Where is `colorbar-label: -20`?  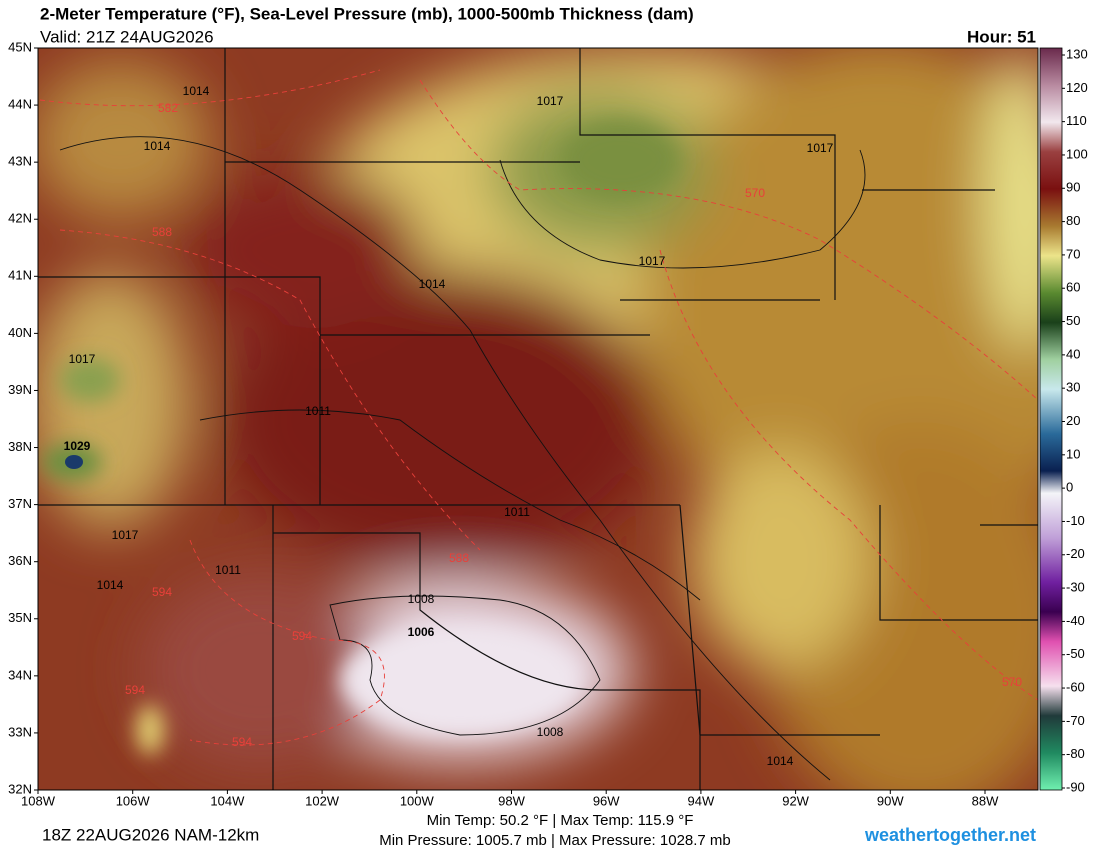 colorbar-label: -20 is located at coordinates (1075, 553).